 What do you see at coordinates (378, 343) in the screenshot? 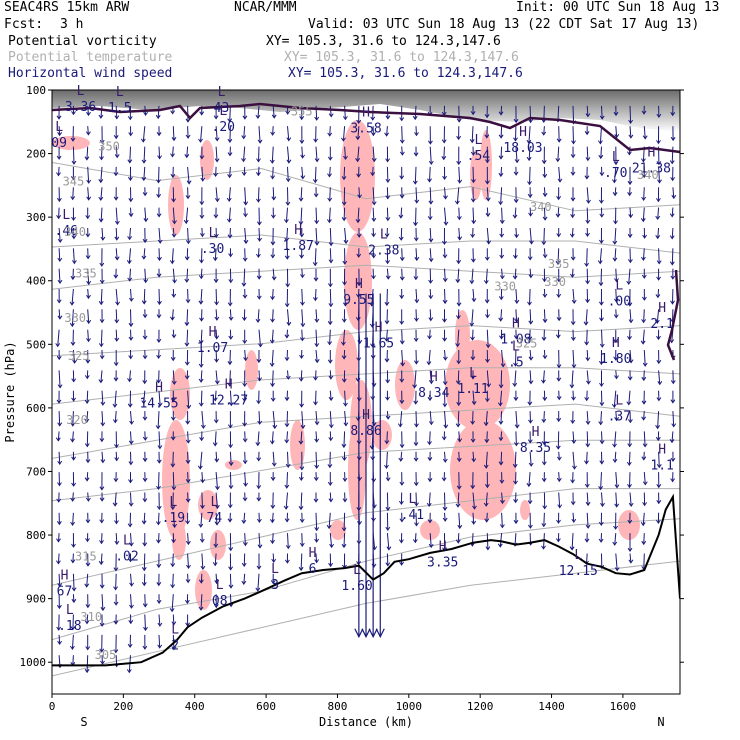
I see `extremum-value-label: 1.65` at bounding box center [378, 343].